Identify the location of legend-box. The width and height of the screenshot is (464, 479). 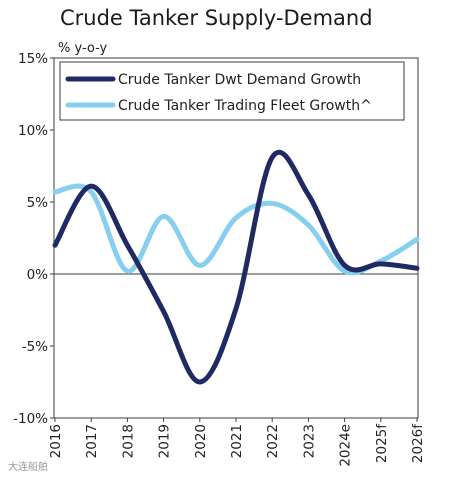
(232, 91).